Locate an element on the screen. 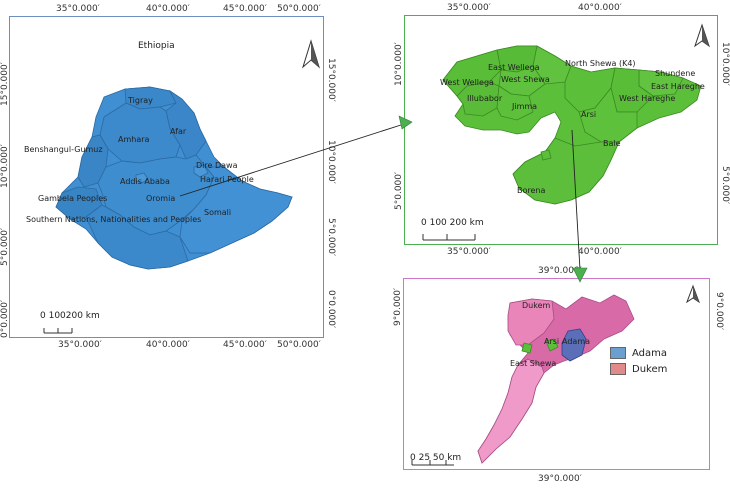 Image resolution: width=730 pixels, height=497 pixels. p1-bottom-coord: 50°0.000′ is located at coordinates (299, 345).